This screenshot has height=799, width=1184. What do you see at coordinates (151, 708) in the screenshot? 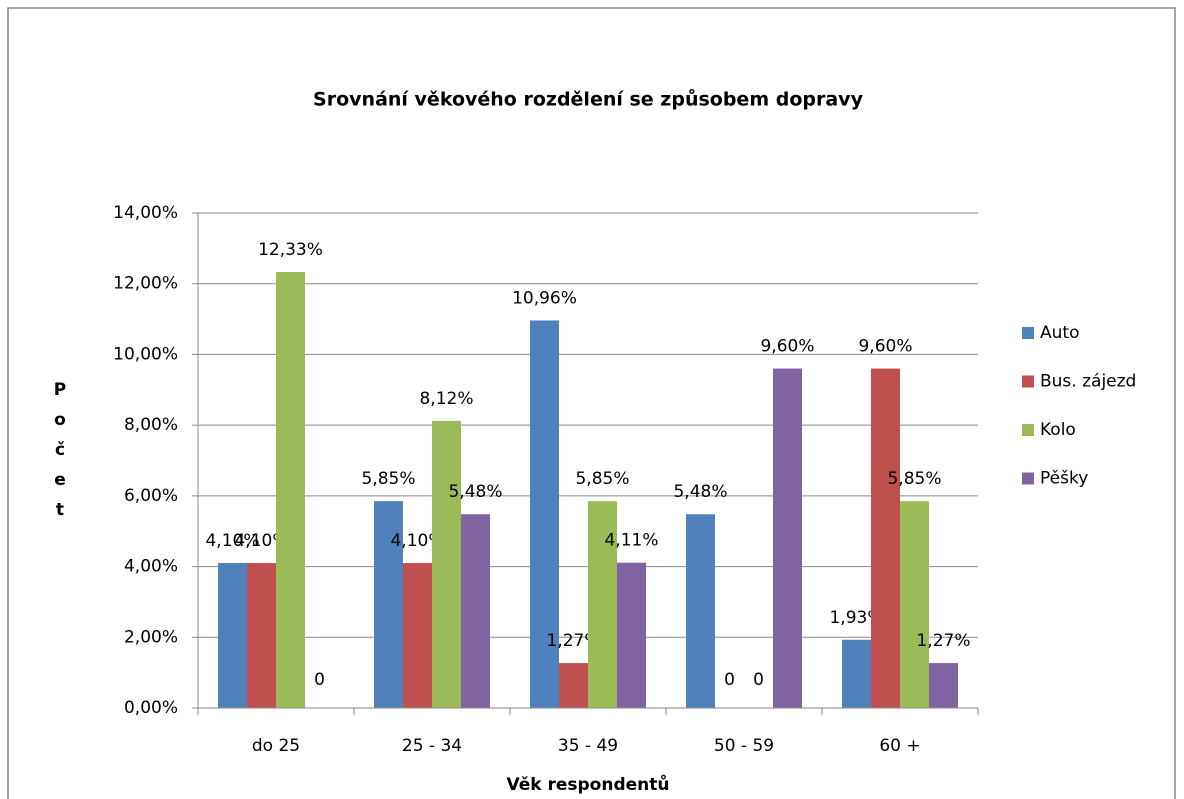
I see `y-tick-label: 0,00%` at bounding box center [151, 708].